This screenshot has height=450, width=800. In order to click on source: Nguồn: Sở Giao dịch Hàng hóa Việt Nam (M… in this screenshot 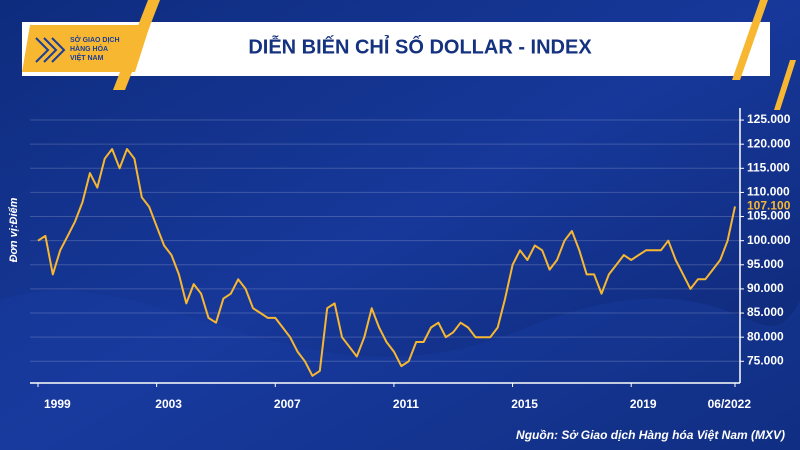, I will do `click(650, 435)`.